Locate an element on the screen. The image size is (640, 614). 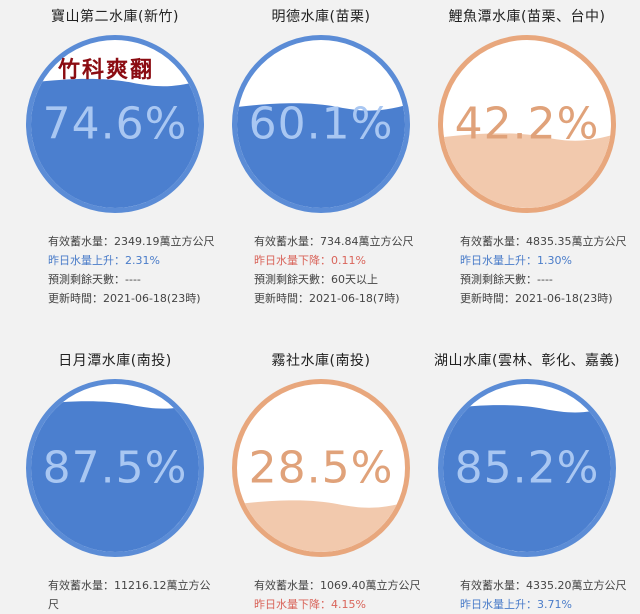
reservoir-title: 日月潭水庫(南投) is located at coordinates (115, 361).